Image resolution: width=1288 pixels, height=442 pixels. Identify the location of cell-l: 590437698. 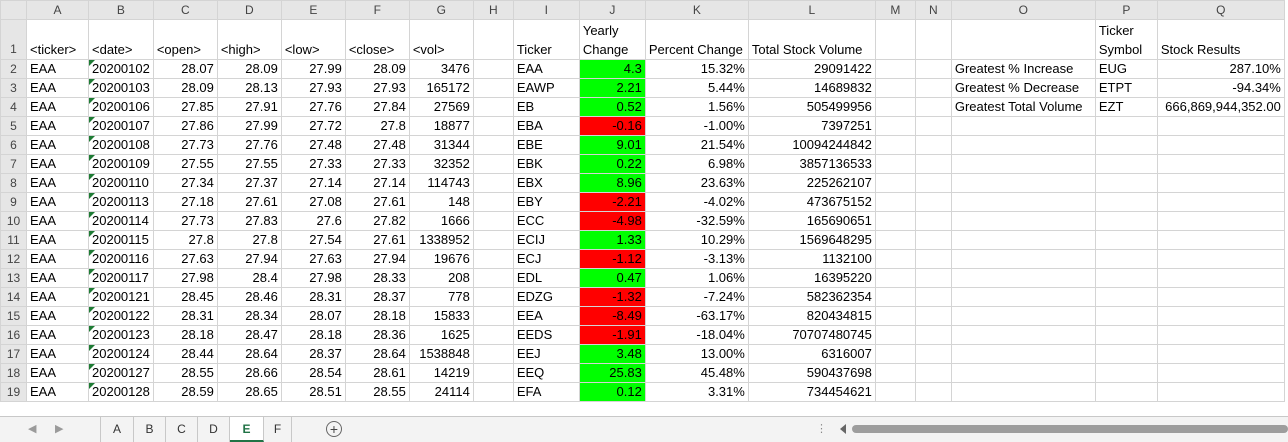
(811, 373).